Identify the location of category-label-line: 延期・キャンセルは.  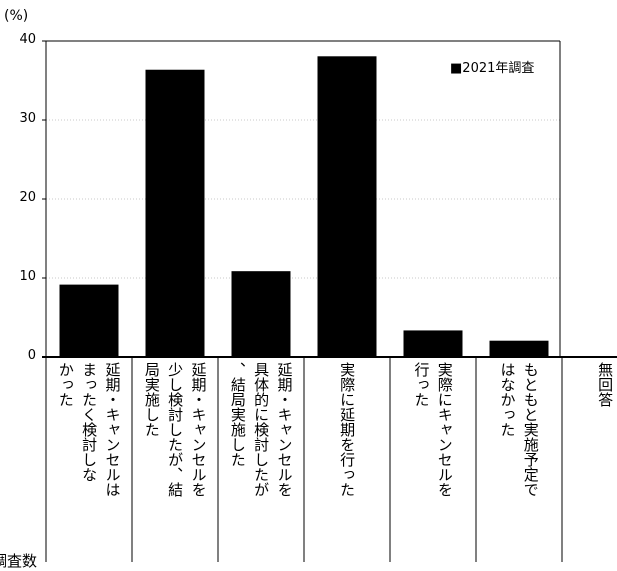
(112, 429).